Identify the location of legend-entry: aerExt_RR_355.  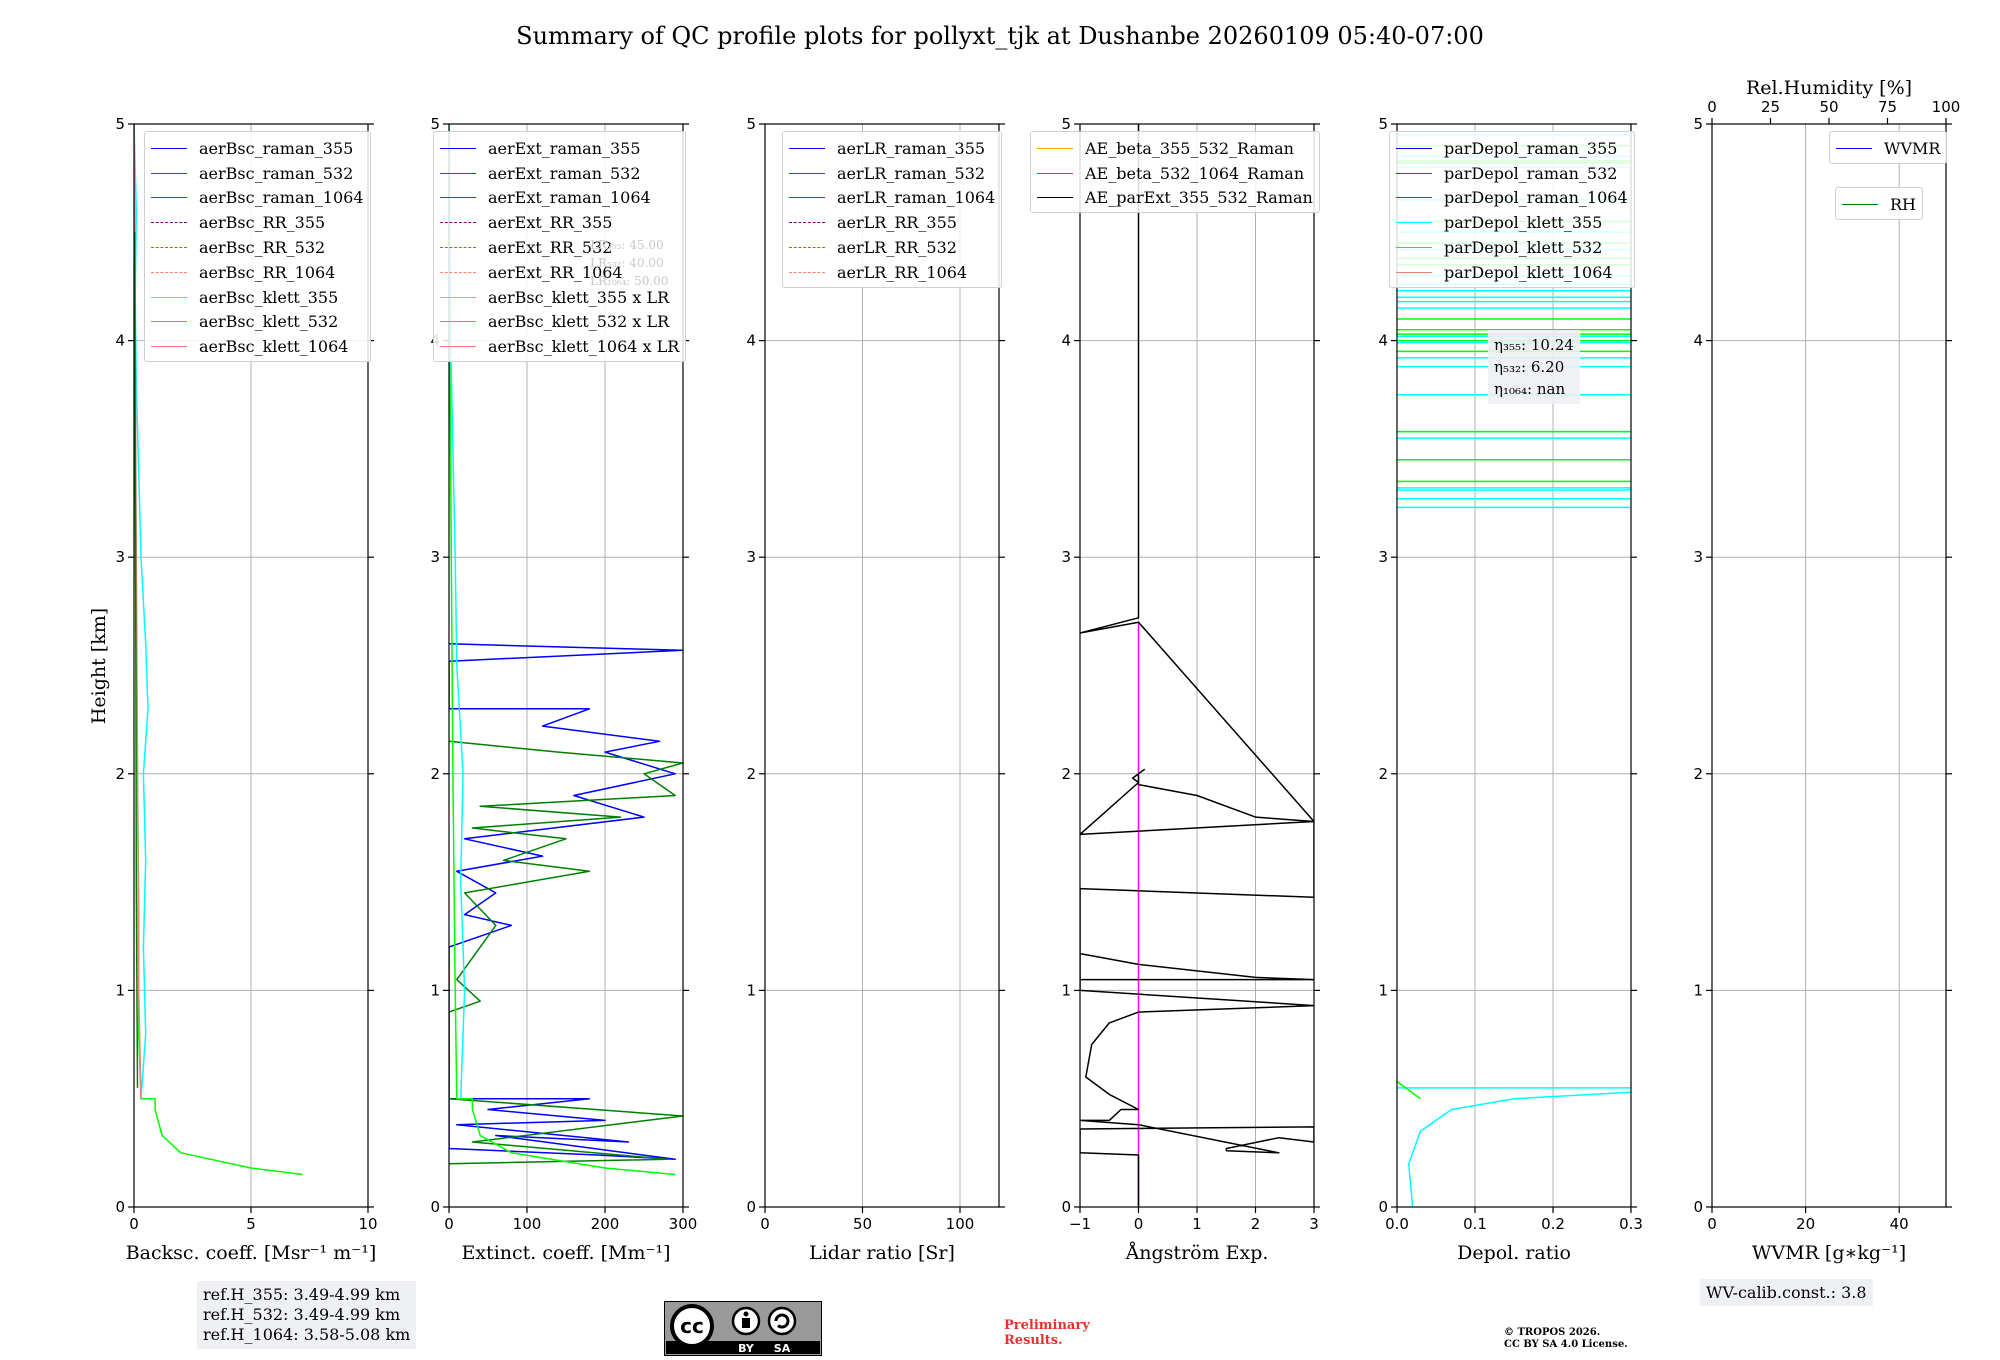
(559, 222).